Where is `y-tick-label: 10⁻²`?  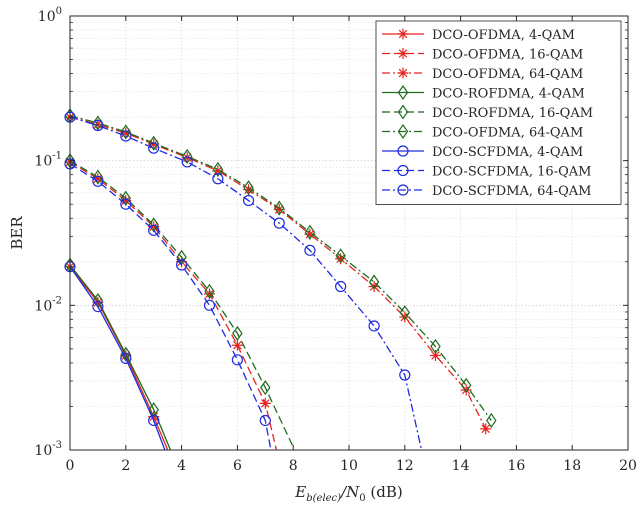
y-tick-label: 10⁻² is located at coordinates (48, 304).